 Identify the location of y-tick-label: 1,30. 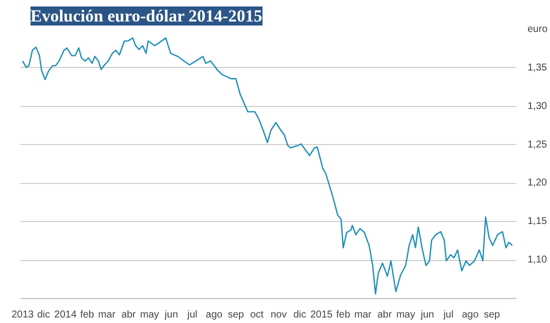
(538, 106).